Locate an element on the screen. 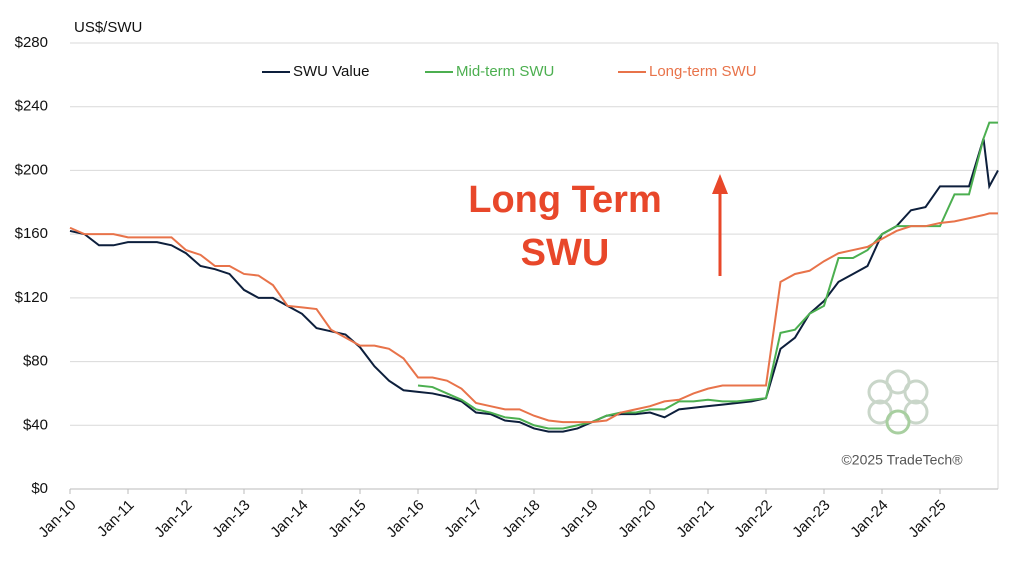 This screenshot has width=1022, height=569. legend-label: SWU Value is located at coordinates (331, 71).